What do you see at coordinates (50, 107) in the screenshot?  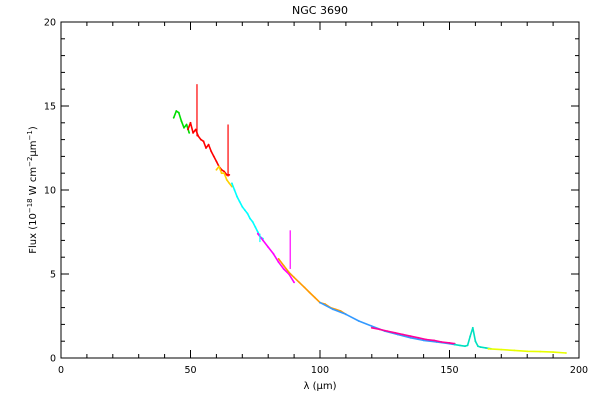 I see `y-tick-label: 15` at bounding box center [50, 107].